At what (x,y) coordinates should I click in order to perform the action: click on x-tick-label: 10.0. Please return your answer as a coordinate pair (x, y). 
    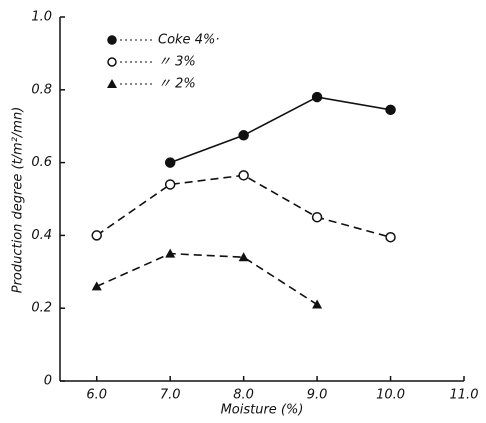
    Looking at the image, I should click on (390, 395).